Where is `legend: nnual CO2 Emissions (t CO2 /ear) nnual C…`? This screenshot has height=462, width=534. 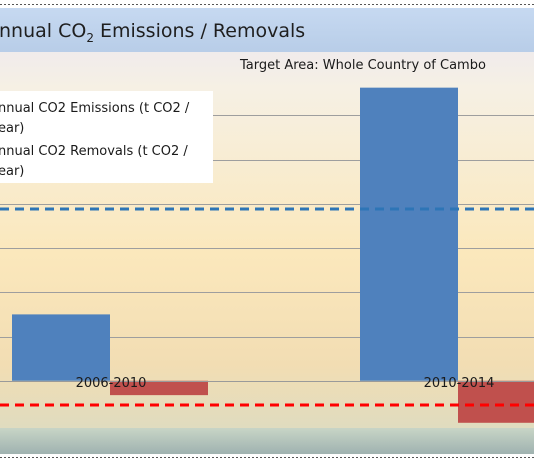
legend: nnual CO2 Emissions (t CO2 /ear) nnual C… is located at coordinates (106, 137).